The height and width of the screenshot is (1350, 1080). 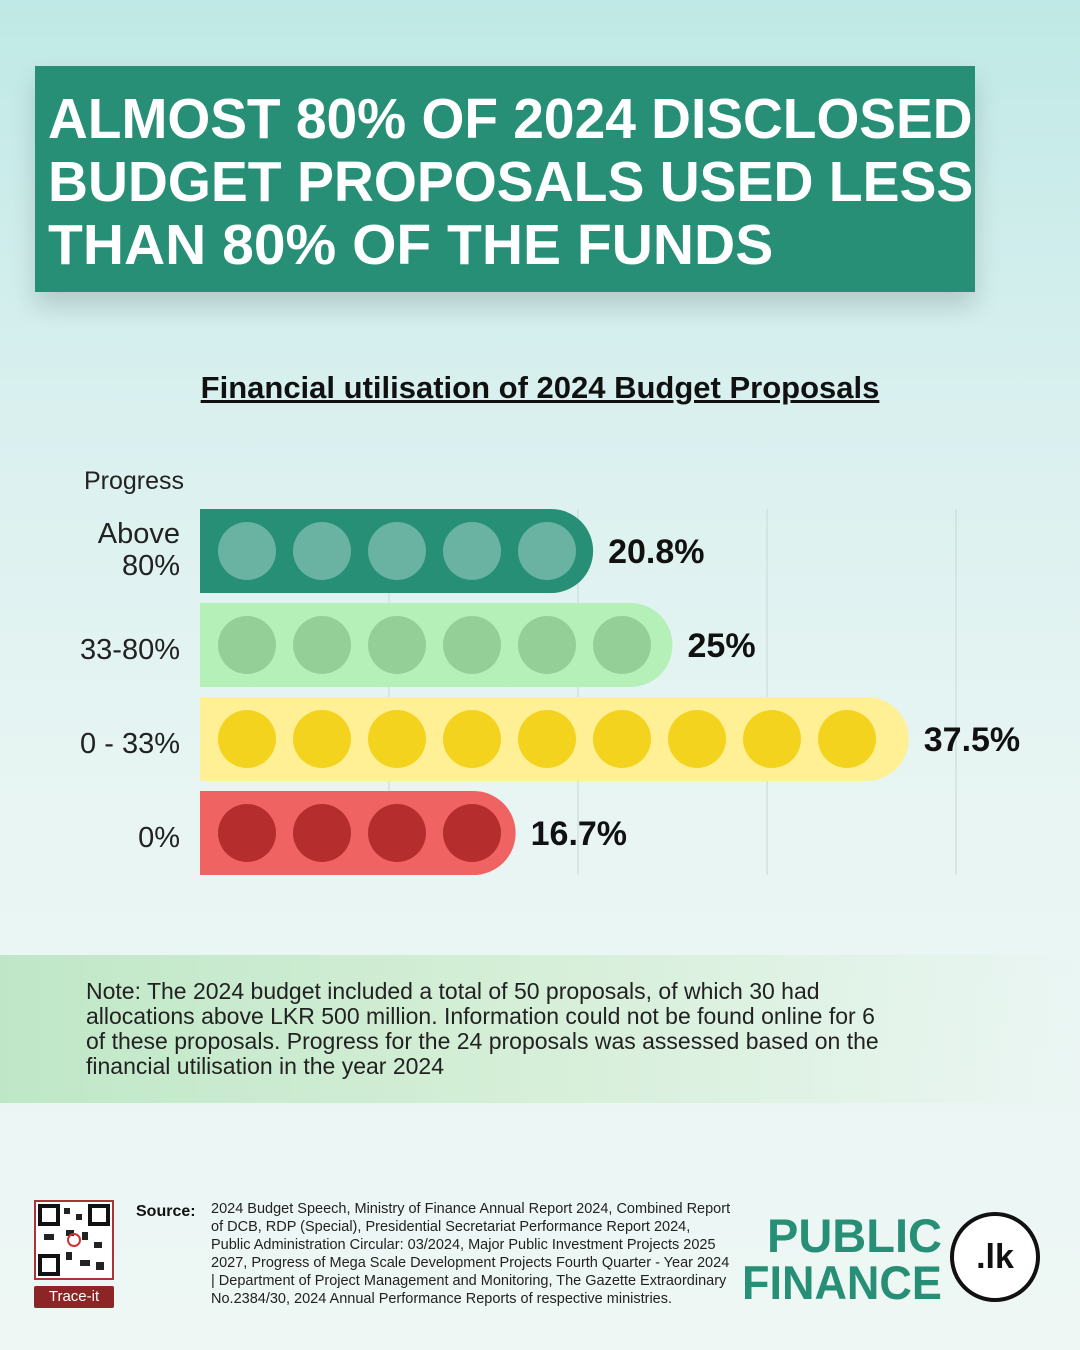 I want to click on trace-it-button: Trace-it, so click(x=74, y=1297).